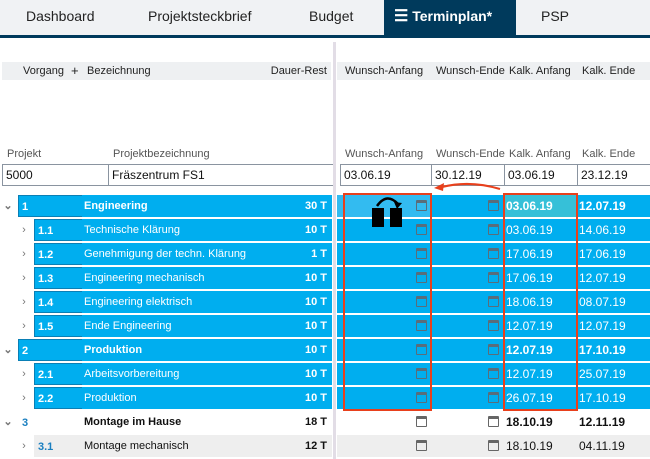 The image size is (650, 459). I want to click on task-row: ⌄ 2 Produktion 10 T, so click(166, 350).